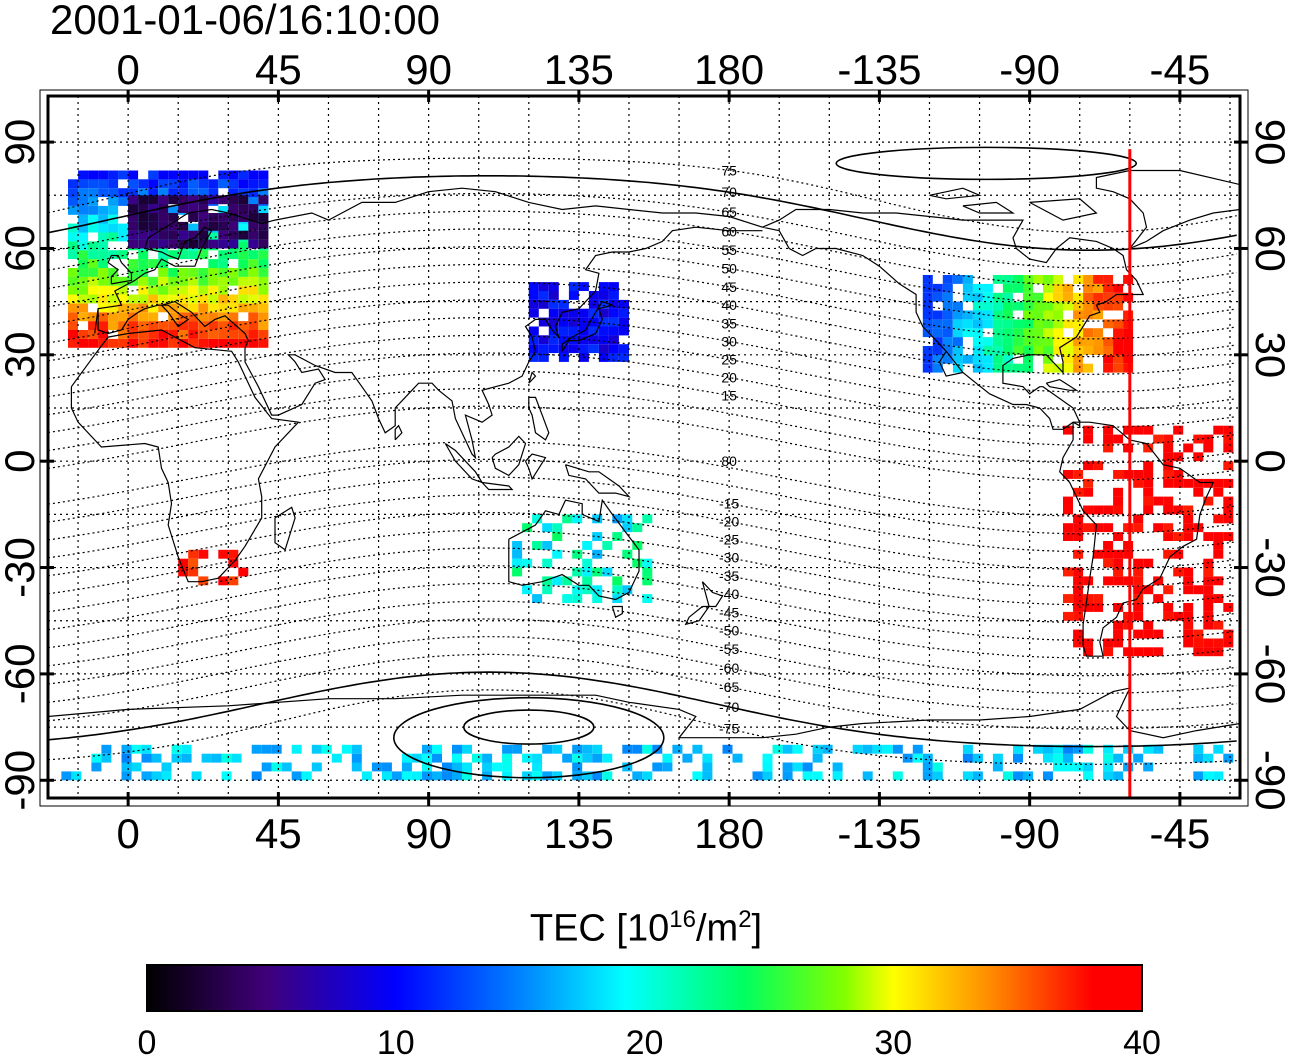  Describe the element at coordinates (729, 269) in the screenshot. I see `maglat-label: 50` at that location.